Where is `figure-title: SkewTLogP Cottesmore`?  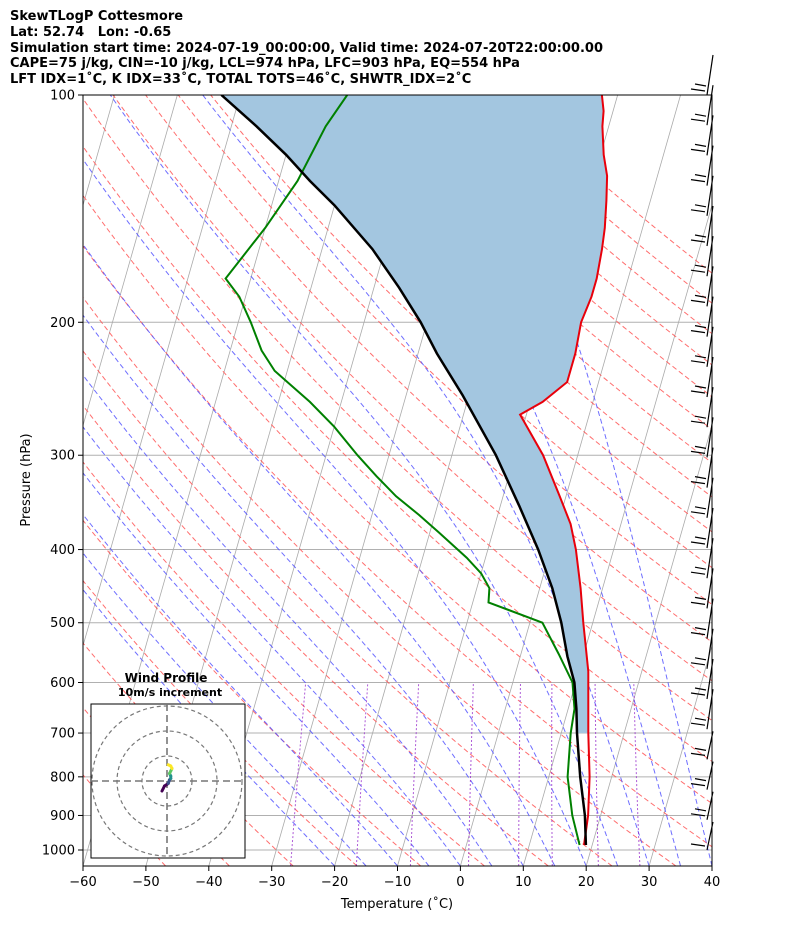
figure-title: SkewTLogP Cottesmore is located at coordinates (97, 16).